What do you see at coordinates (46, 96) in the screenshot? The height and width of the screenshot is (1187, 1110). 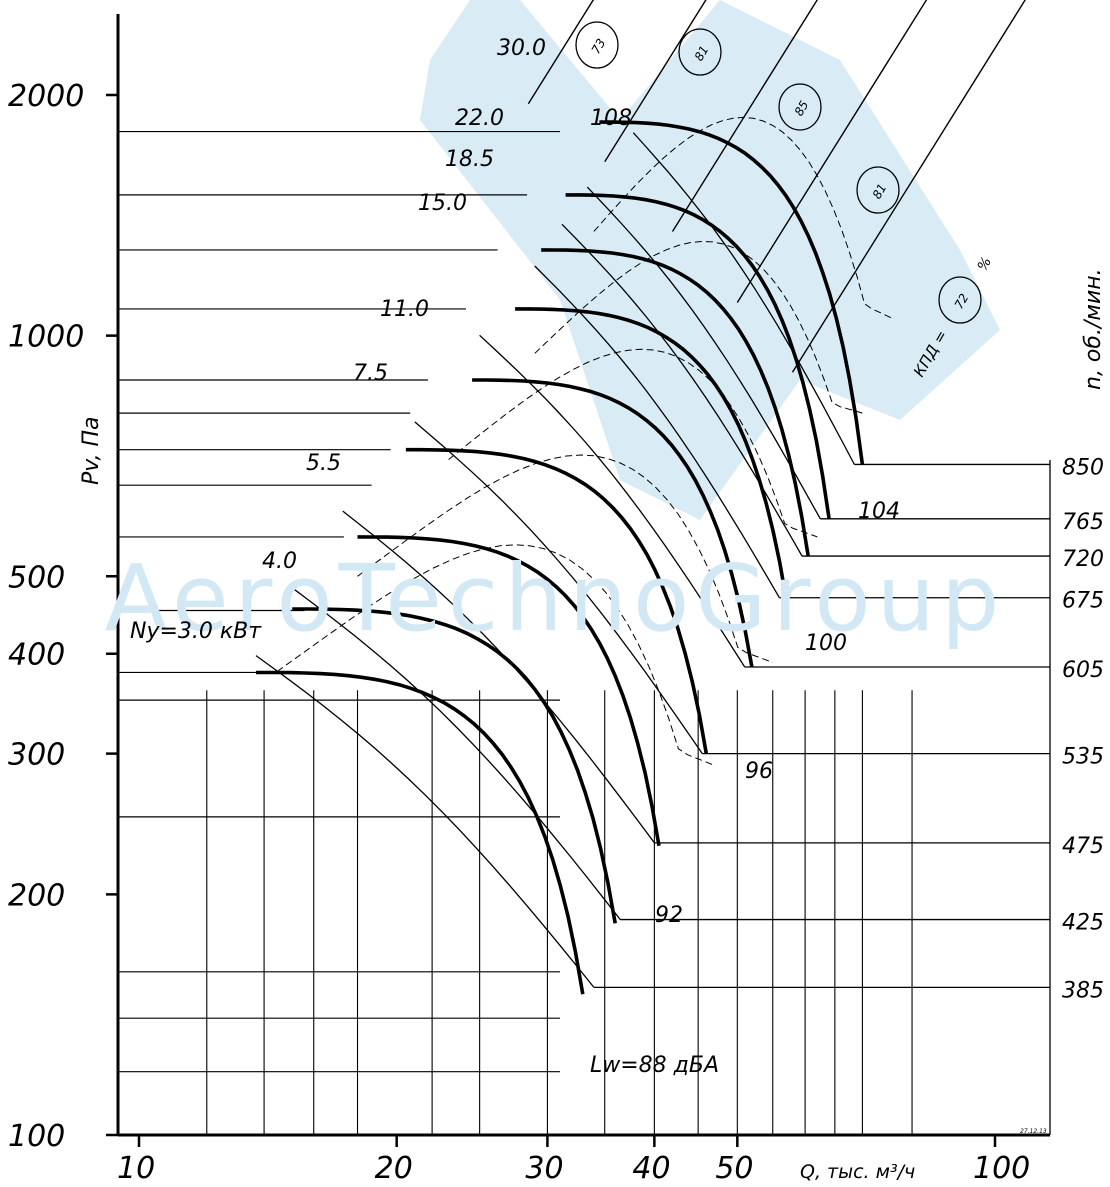 I see `y-tick-label: 2000` at bounding box center [46, 96].